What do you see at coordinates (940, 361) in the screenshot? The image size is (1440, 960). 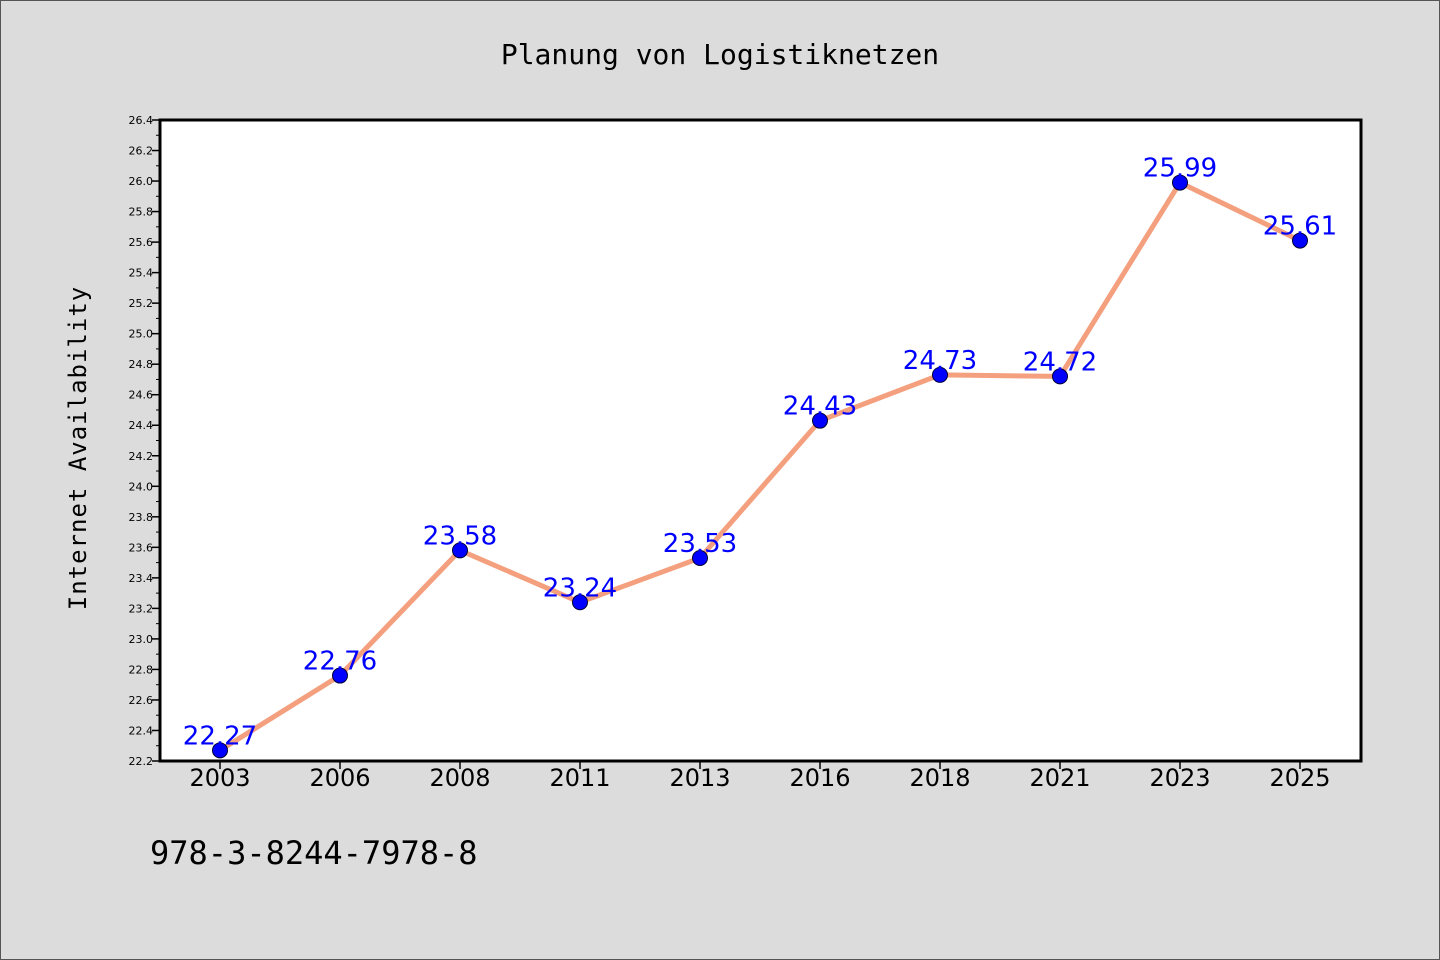 I see `data-label: 24.73` at bounding box center [940, 361].